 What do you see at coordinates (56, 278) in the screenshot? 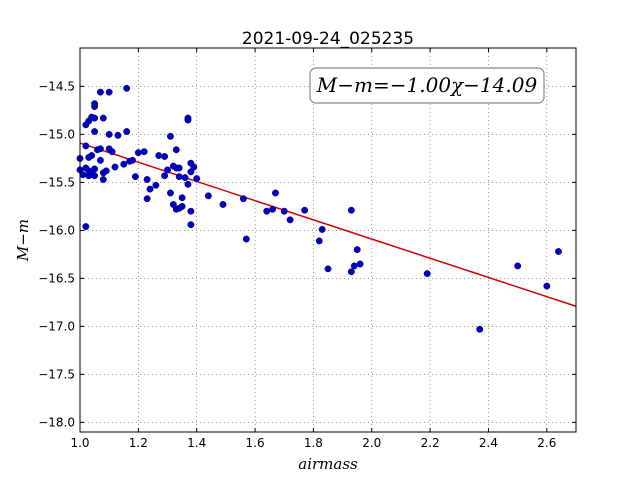
I see `y-tick-label: −16.5` at bounding box center [56, 278].